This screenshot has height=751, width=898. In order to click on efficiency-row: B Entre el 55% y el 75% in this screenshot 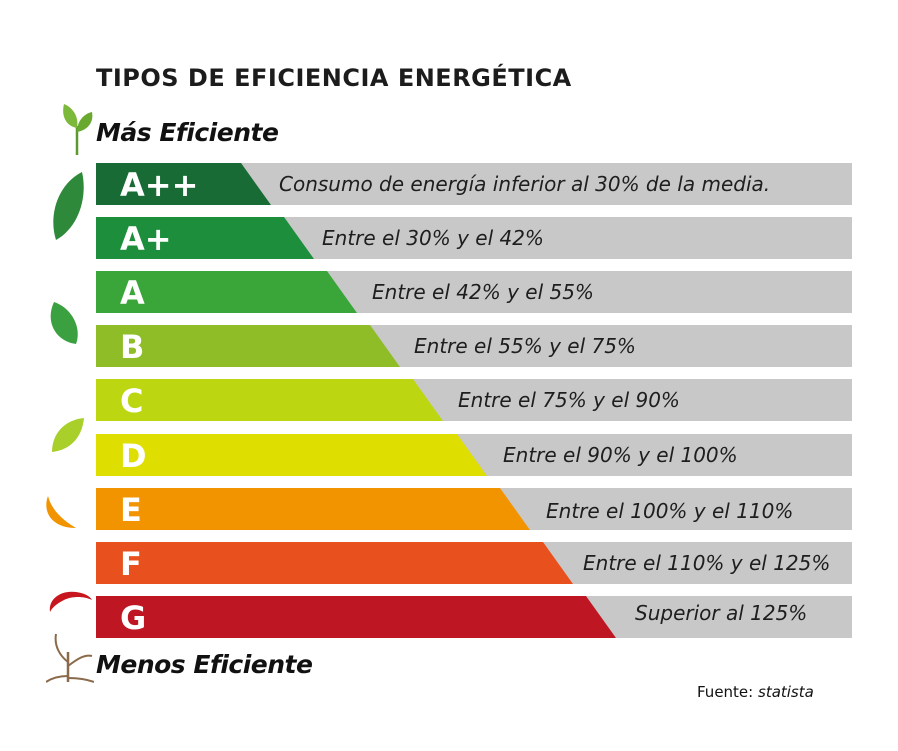, I will do `click(449, 347)`.